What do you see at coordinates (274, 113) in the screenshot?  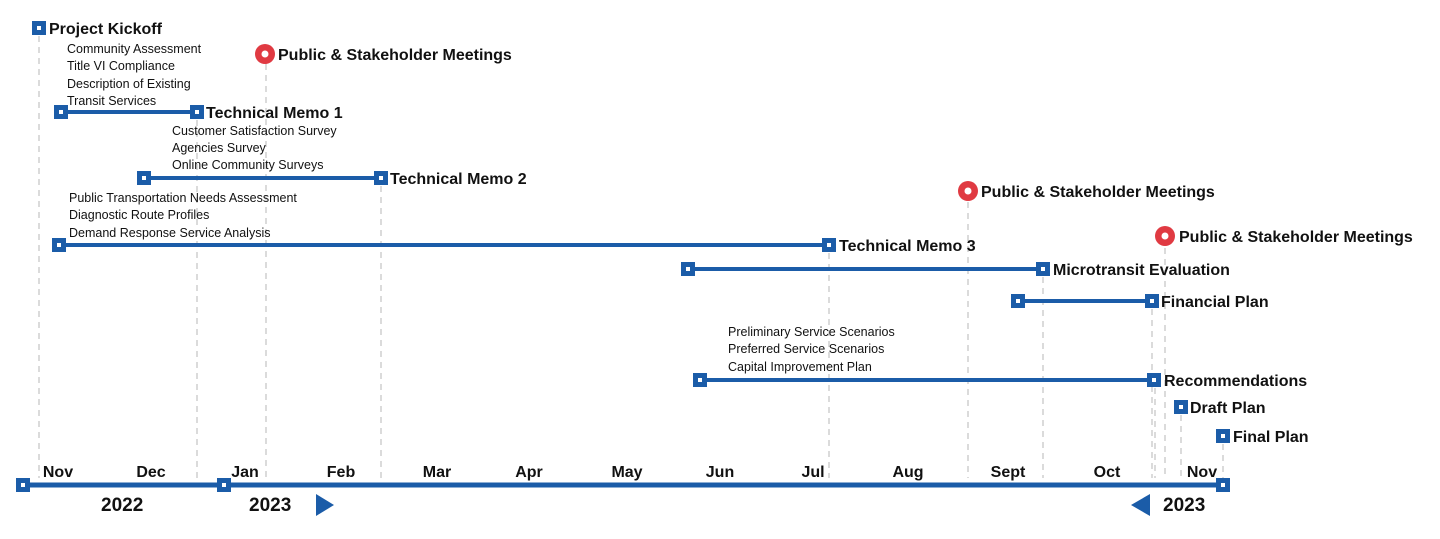 I see `memo1-label: Technical Memo 1` at bounding box center [274, 113].